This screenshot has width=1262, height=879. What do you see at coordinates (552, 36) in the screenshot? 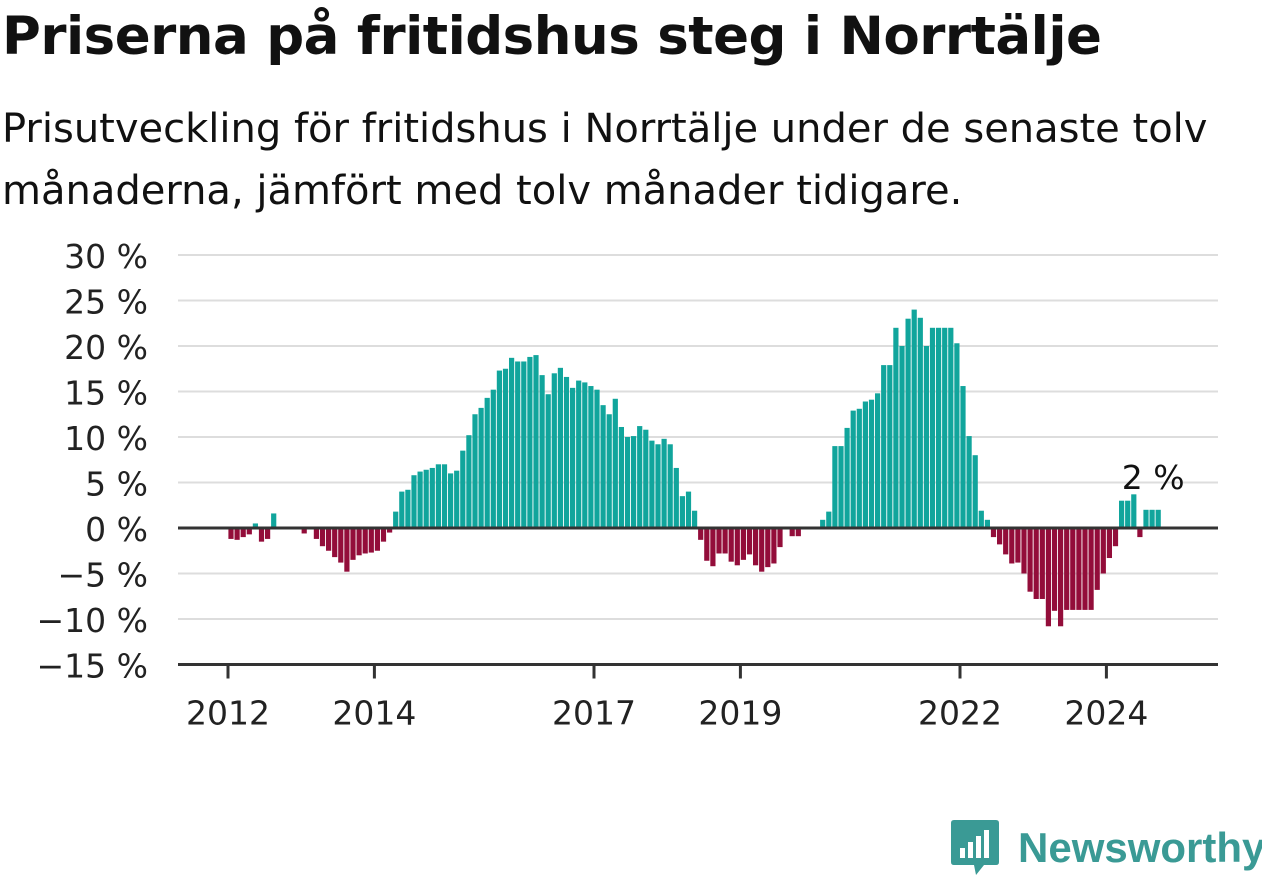
I see `page-title: Priserna på fritidshus steg i Norrtälje` at bounding box center [552, 36].